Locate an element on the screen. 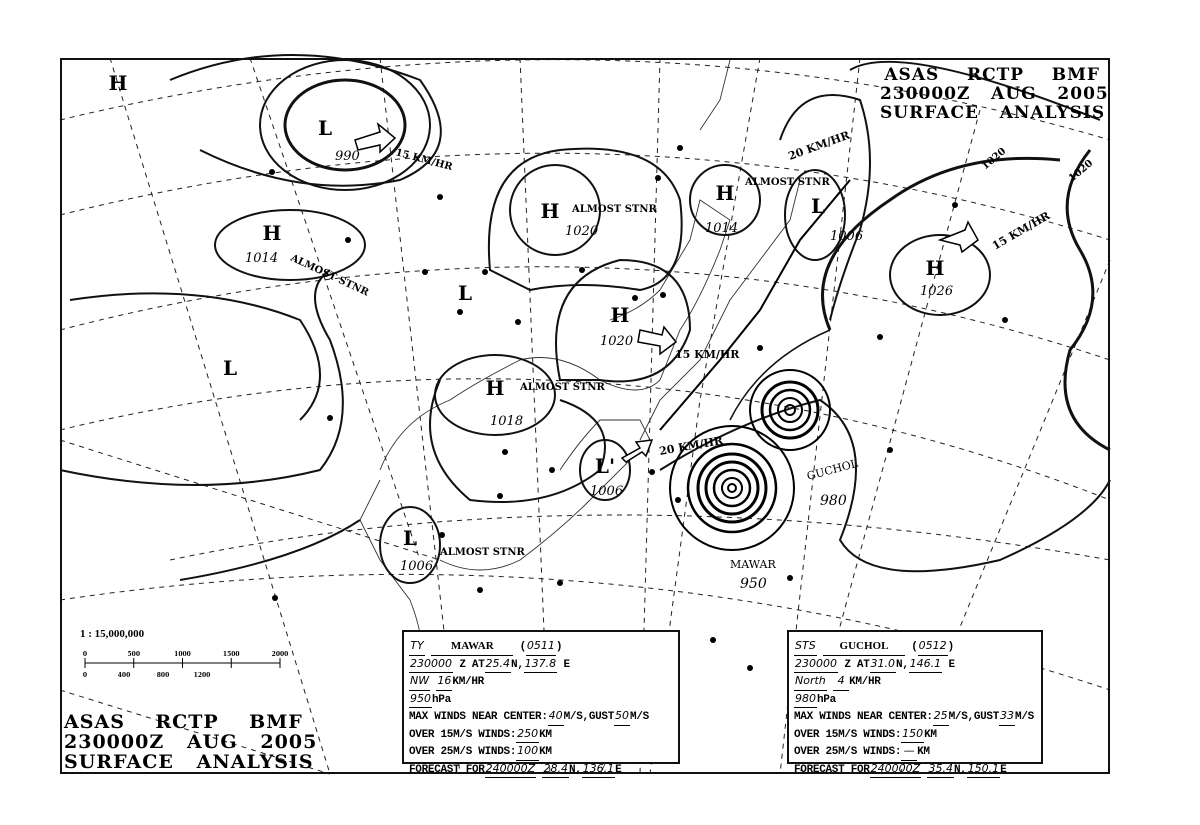  center-pressure: 1026 is located at coordinates (936, 291).